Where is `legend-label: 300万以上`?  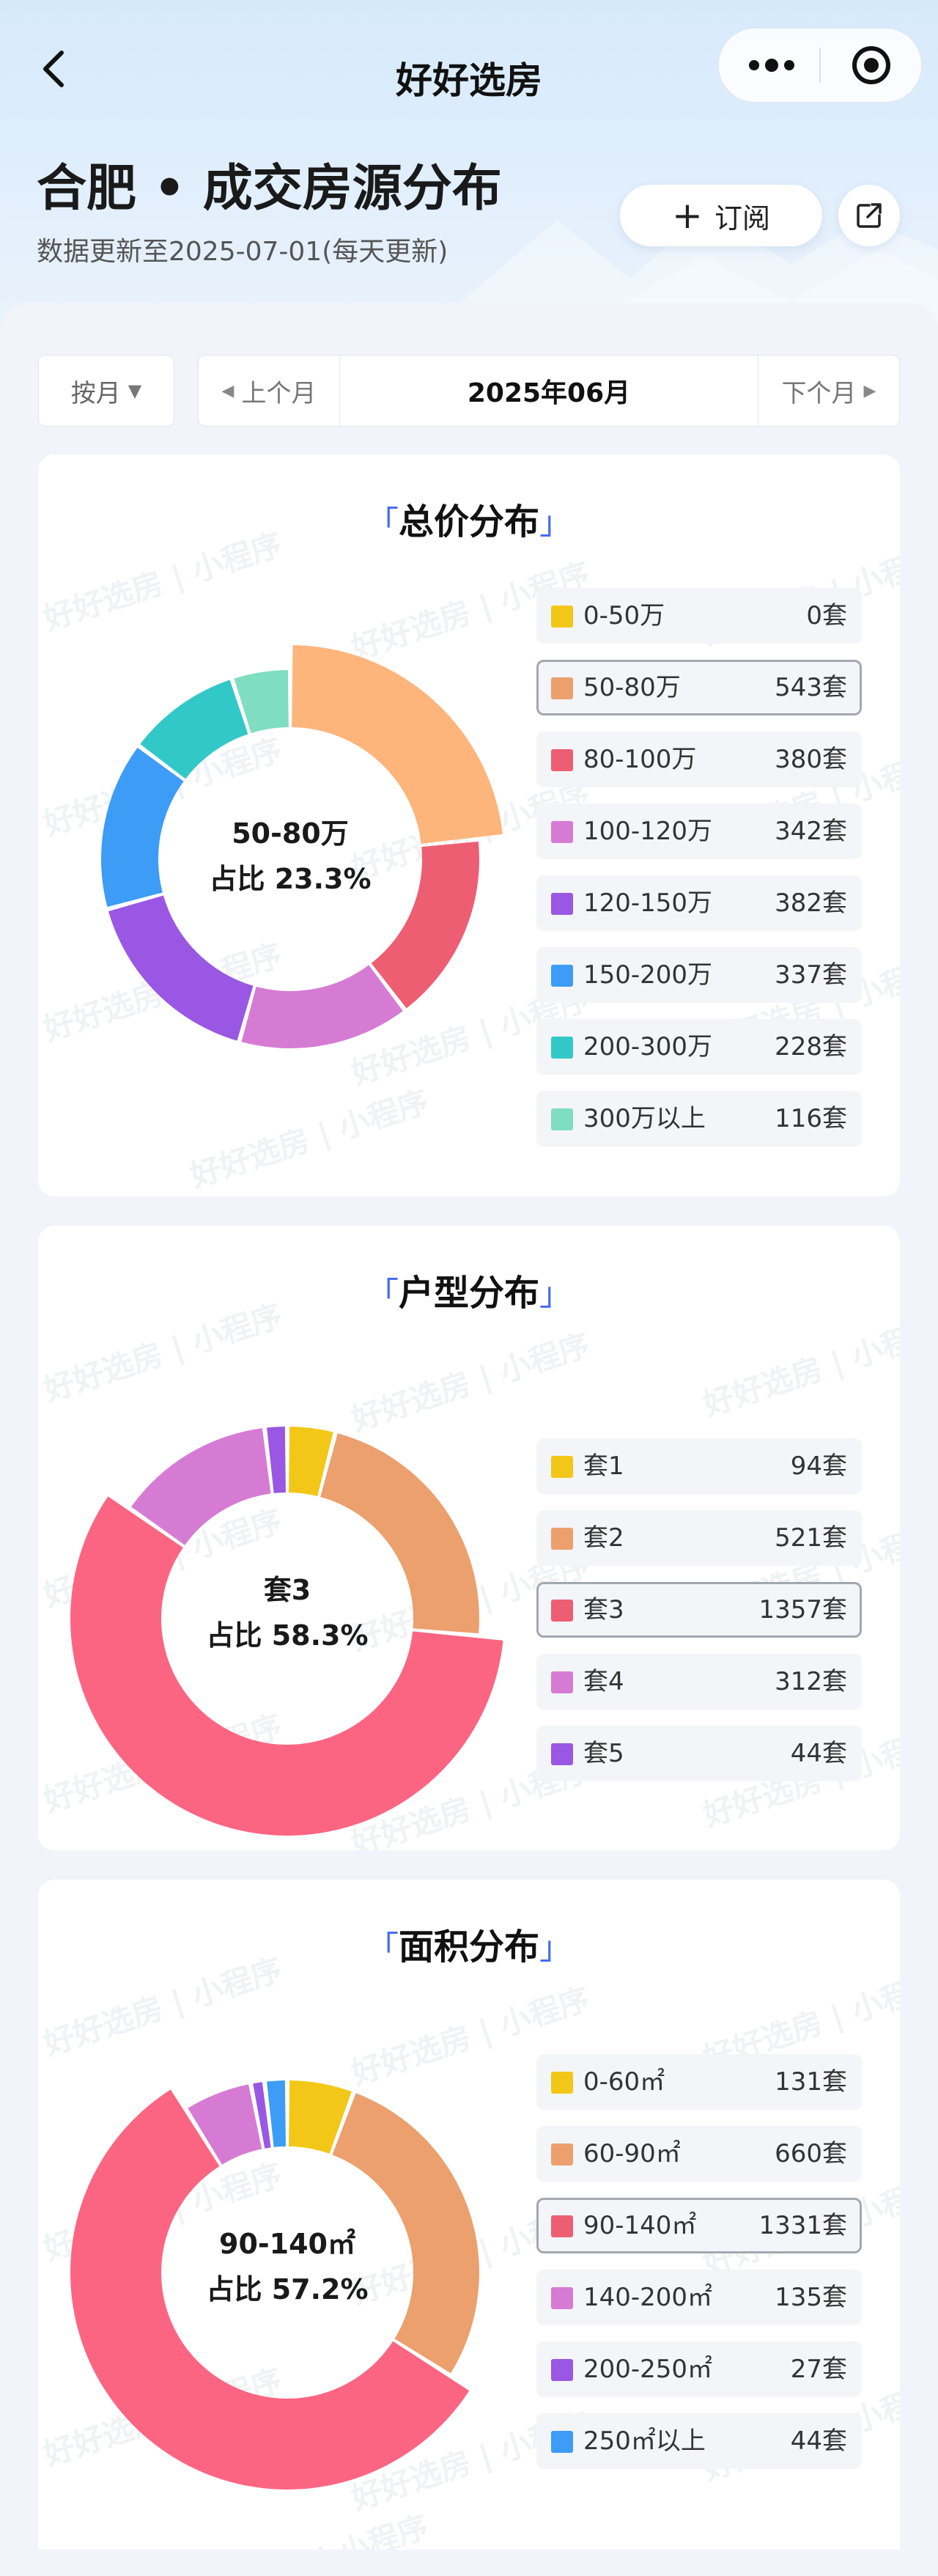
legend-label: 300万以上 is located at coordinates (644, 1118).